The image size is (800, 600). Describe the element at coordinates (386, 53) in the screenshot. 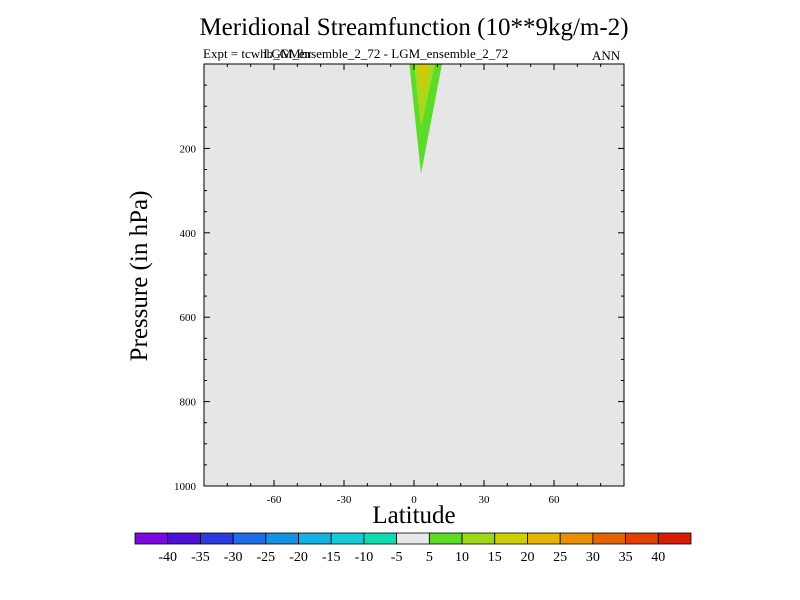

I see `chart-subtitle: LGM_ensemble_2_72 - LGM_ensemble_2_72` at that location.